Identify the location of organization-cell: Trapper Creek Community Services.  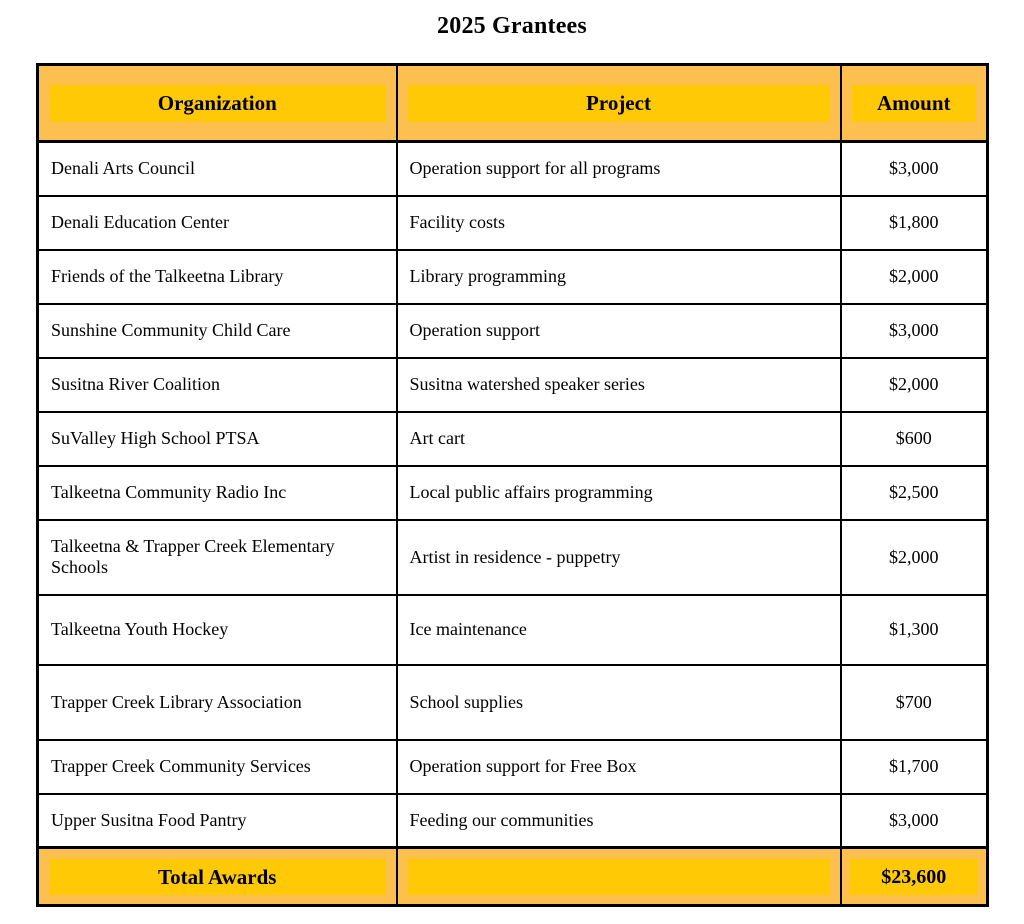
(217, 766).